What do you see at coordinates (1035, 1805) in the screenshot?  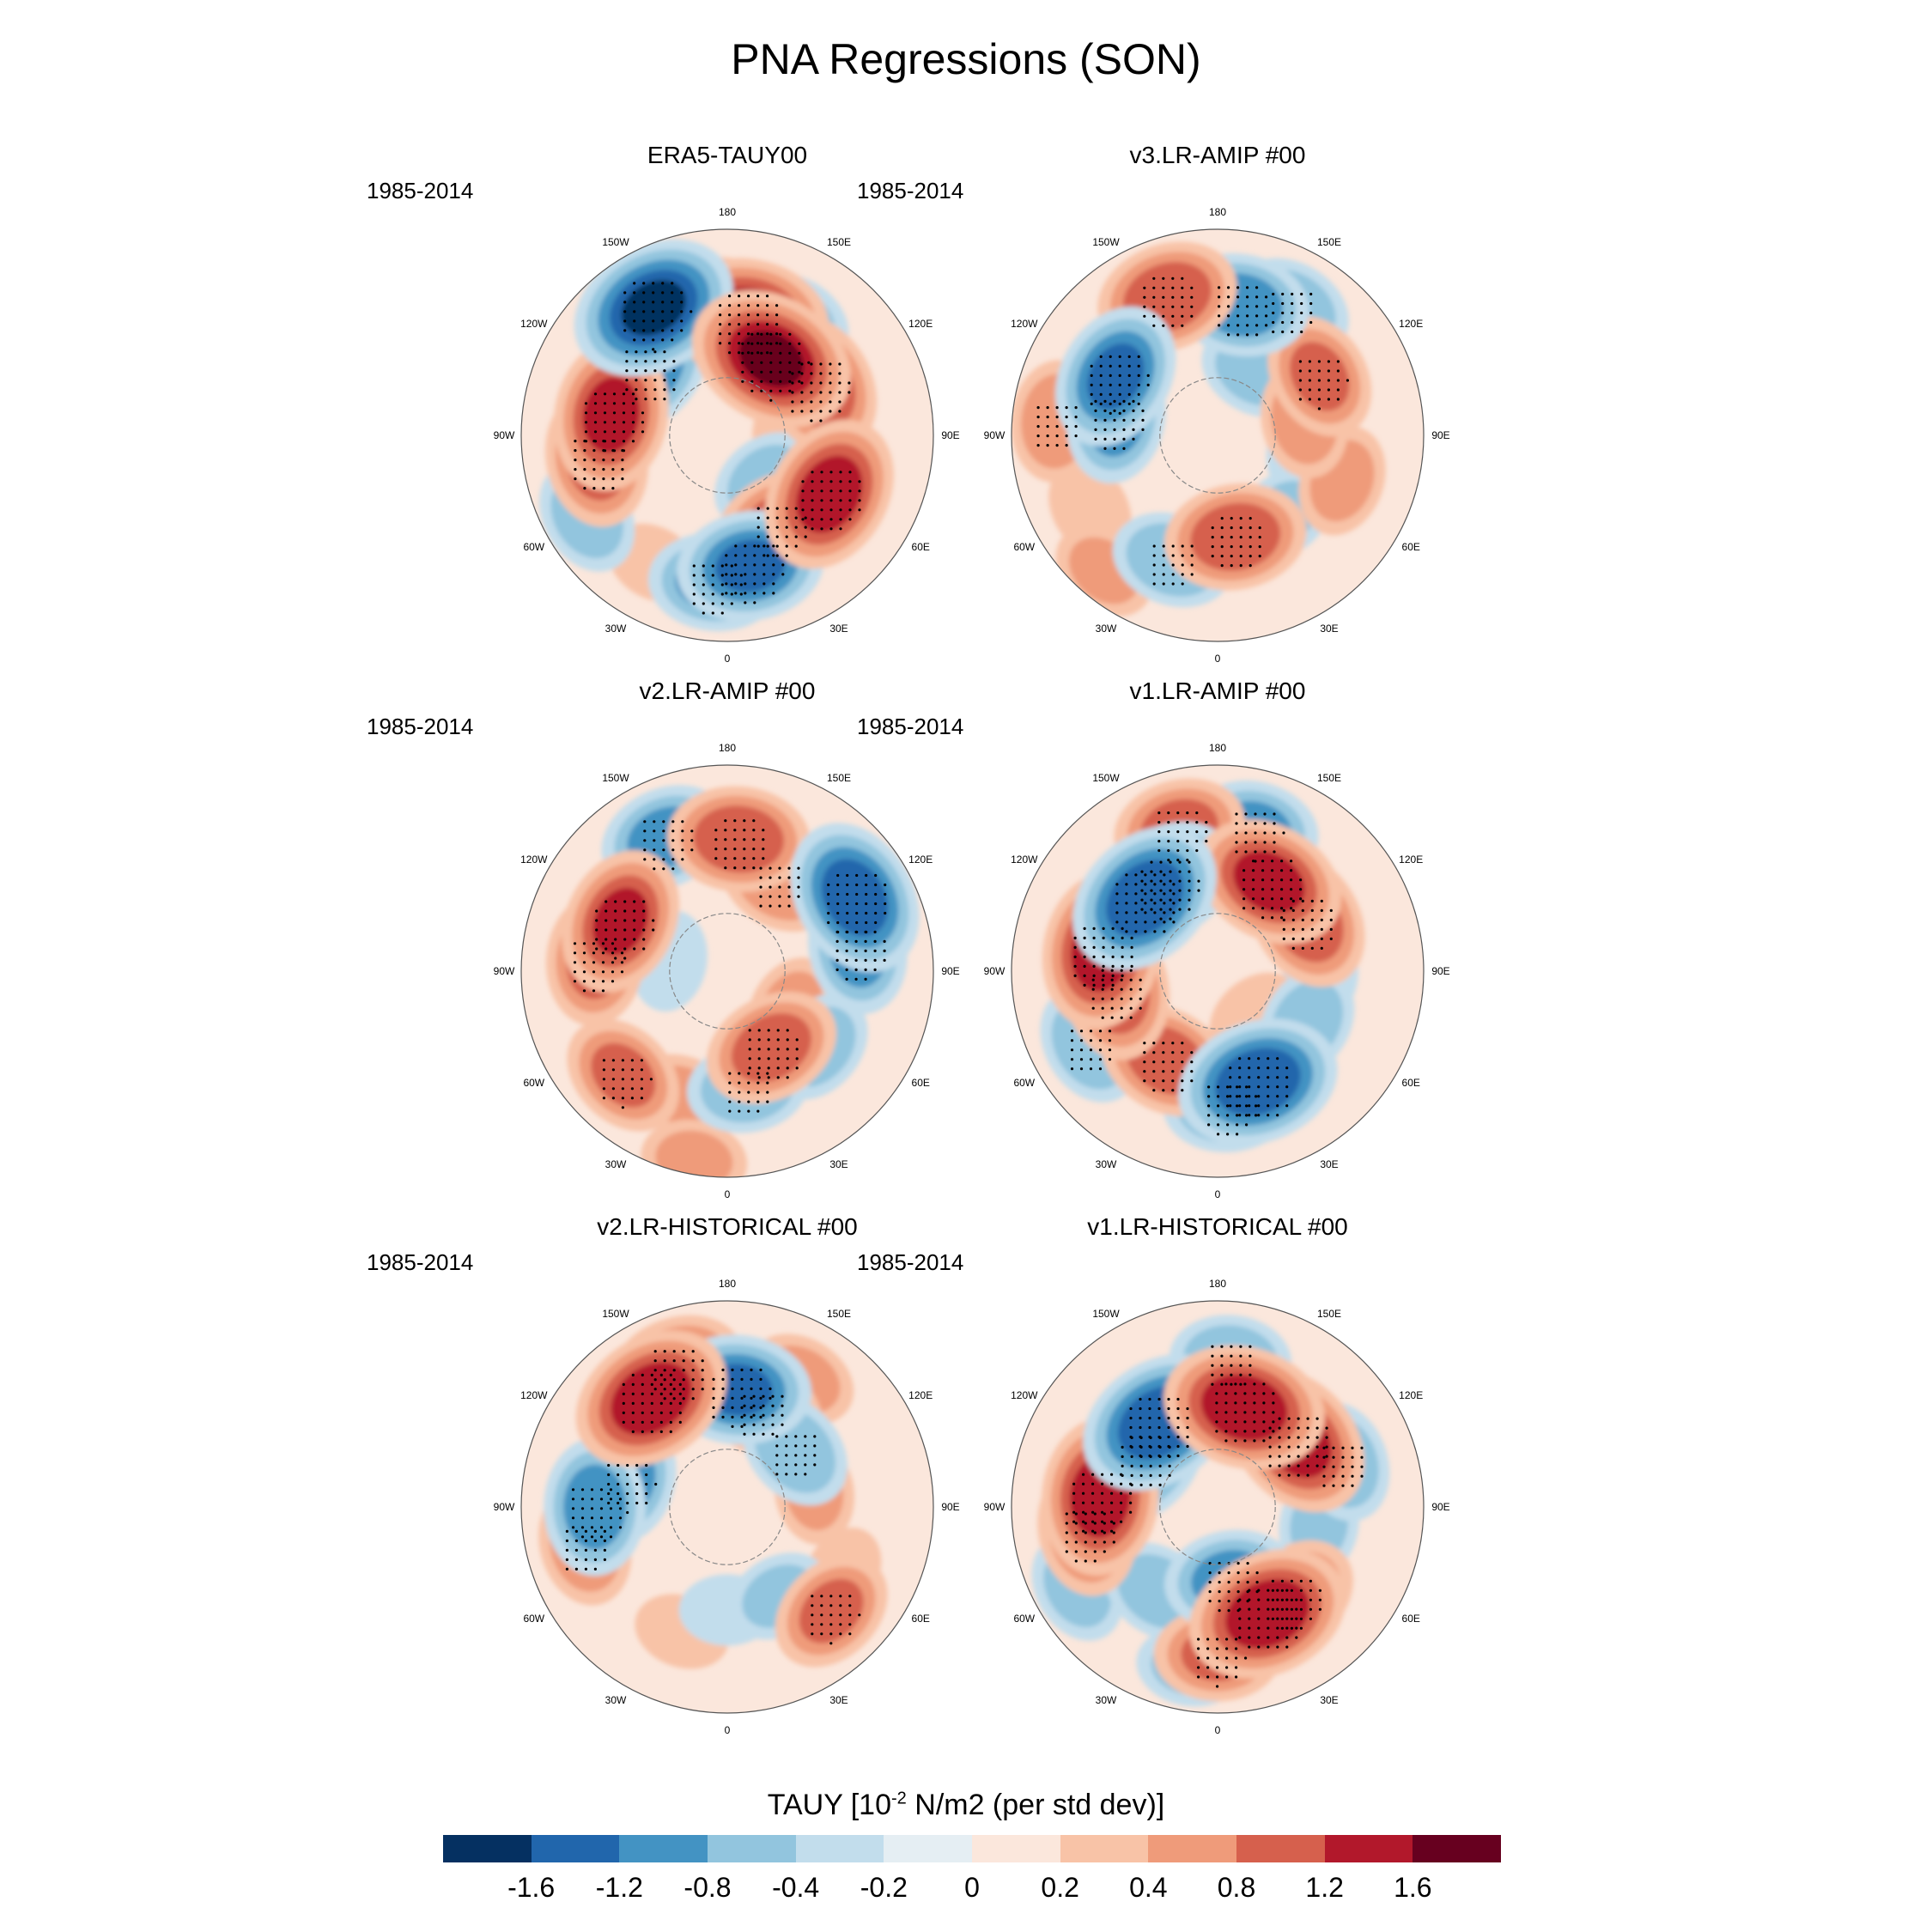 I see `colorbar-title-suffix: N/m2 (per std dev)]` at bounding box center [1035, 1805].